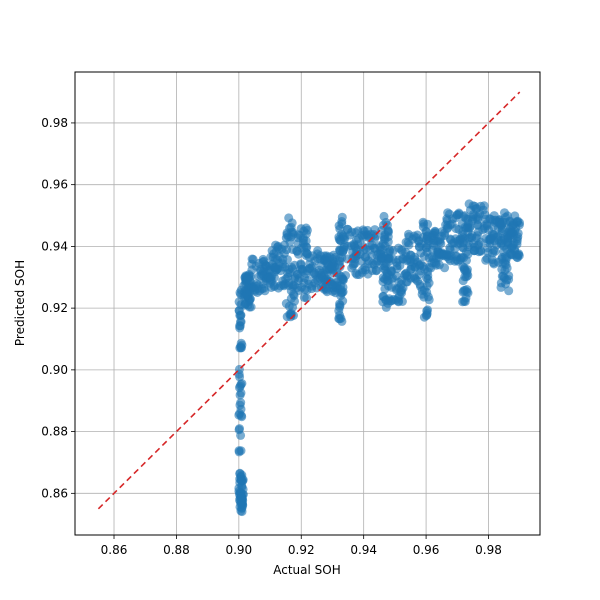 The height and width of the screenshot is (600, 600). Describe the element at coordinates (54, 308) in the screenshot. I see `y-tick-label: 0.92` at that location.